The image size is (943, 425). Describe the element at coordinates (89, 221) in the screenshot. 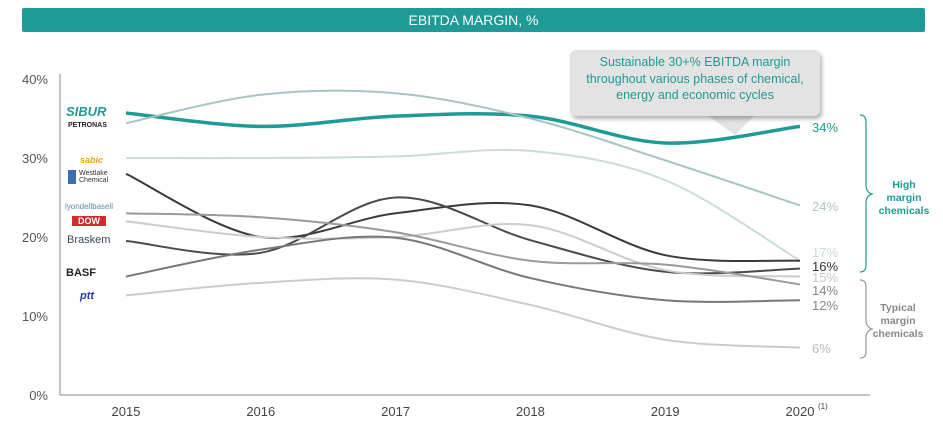

I see `logo-dow: DOW` at that location.